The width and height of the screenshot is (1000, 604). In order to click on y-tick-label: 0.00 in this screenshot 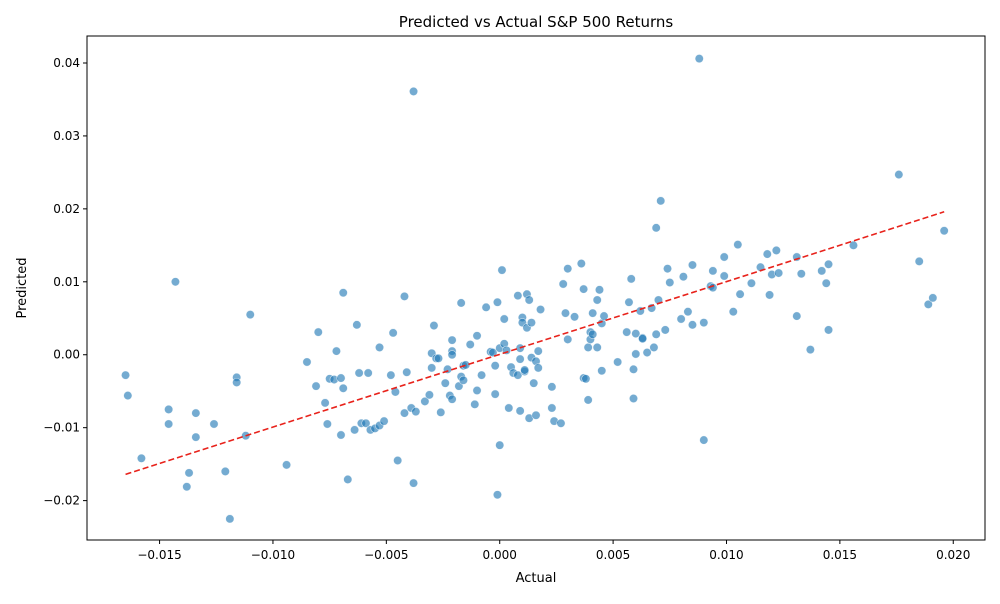, I will do `click(66, 355)`.